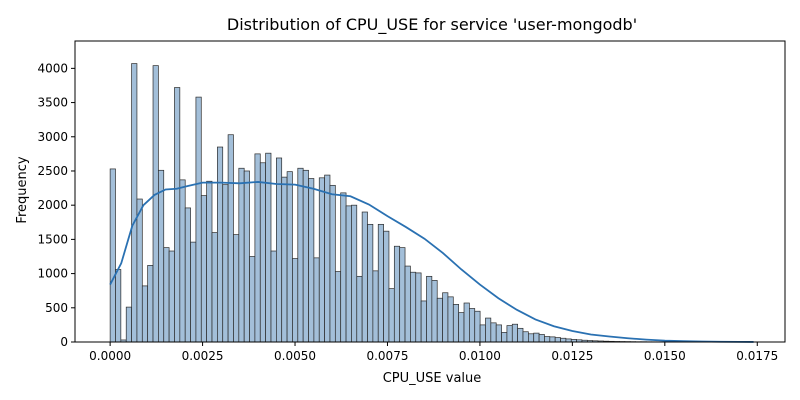  Describe the element at coordinates (757, 356) in the screenshot. I see `x-tick-label: 0.0175` at that location.